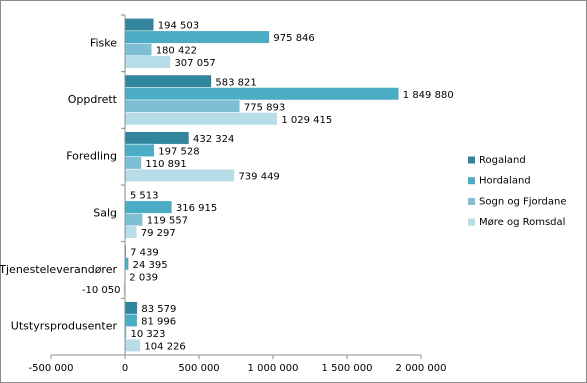 The image size is (587, 383). Describe the element at coordinates (213, 139) in the screenshot. I see `value-label: 432 324` at that location.